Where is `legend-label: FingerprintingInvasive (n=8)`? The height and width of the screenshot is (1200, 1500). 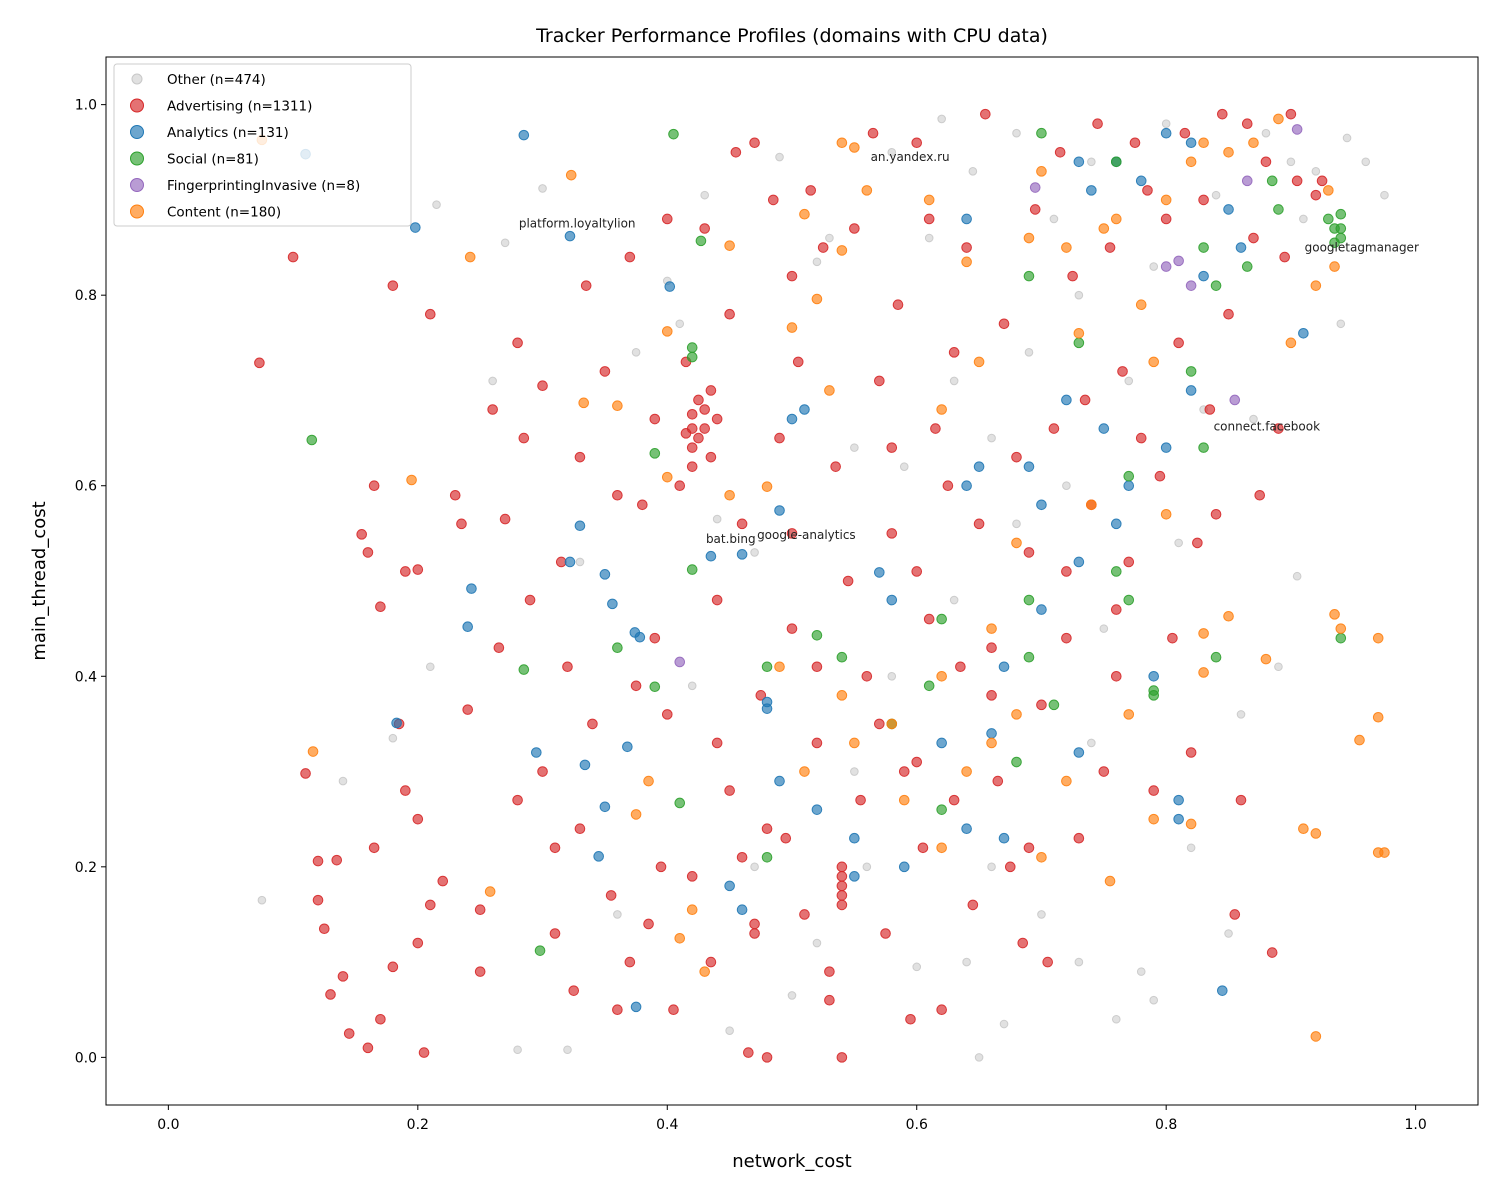 legend-label: FingerprintingInvasive (n=8) is located at coordinates (263, 186).